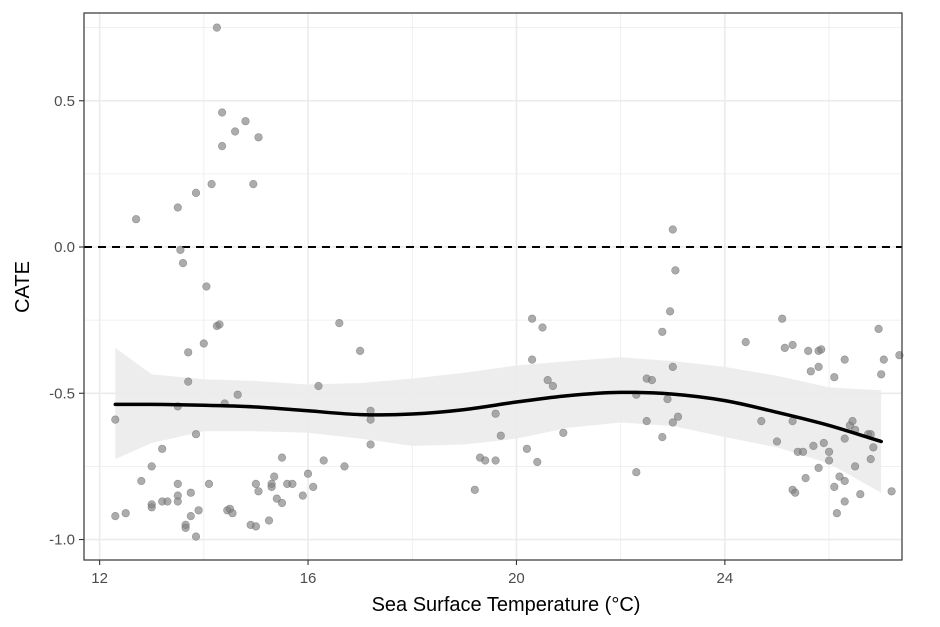 The width and height of the screenshot is (940, 627). I want to click on x-tick-label: 24, so click(725, 578).